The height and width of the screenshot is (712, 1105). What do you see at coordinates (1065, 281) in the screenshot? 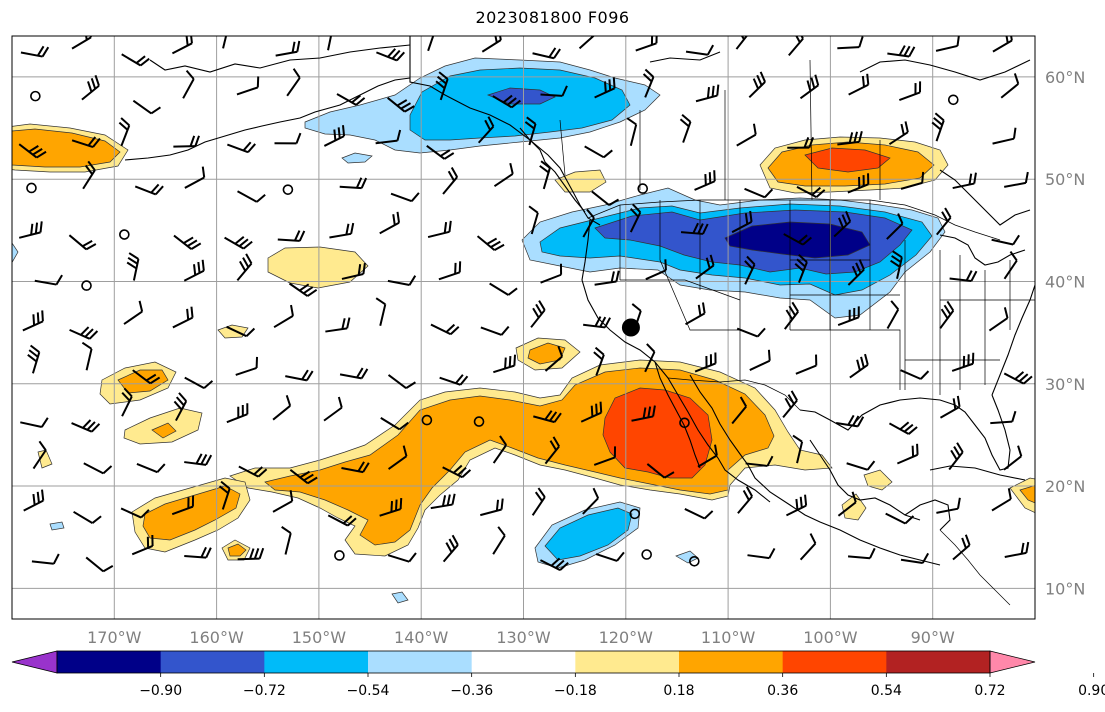
I see `latitude-tick-label: 40°N` at bounding box center [1065, 281].